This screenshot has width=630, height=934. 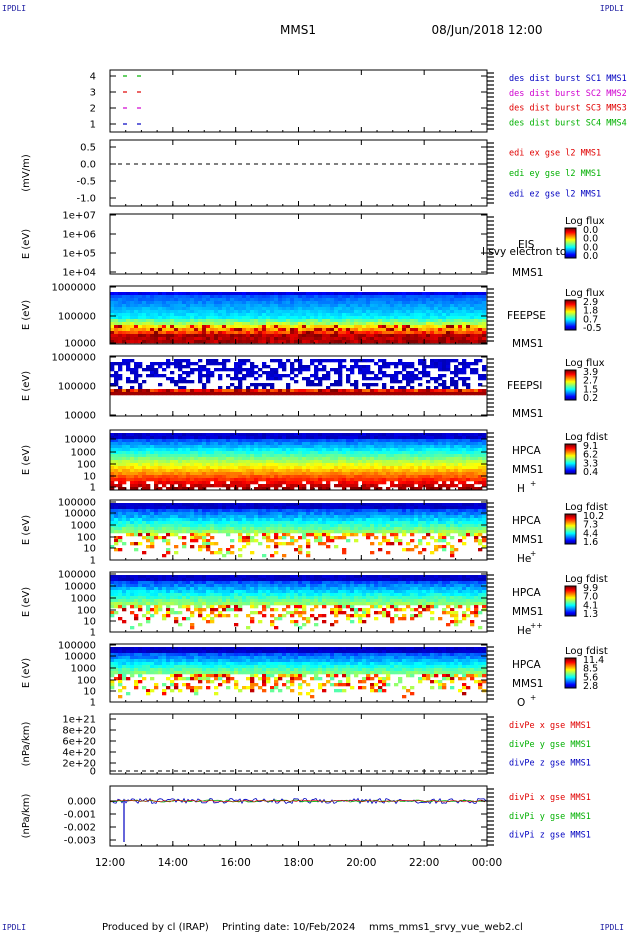 What do you see at coordinates (26, 173) in the screenshot?
I see `y-axis-label: (mV/m)` at bounding box center [26, 173].